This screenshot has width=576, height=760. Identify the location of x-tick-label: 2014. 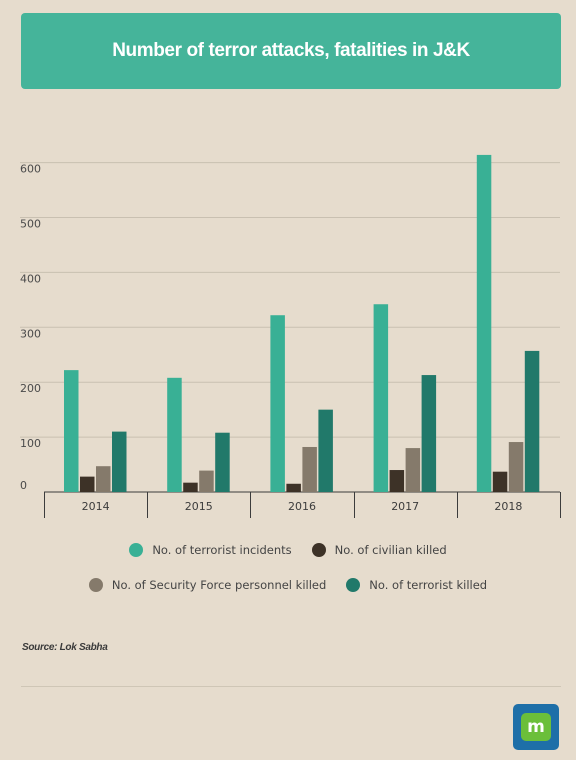
(96, 506).